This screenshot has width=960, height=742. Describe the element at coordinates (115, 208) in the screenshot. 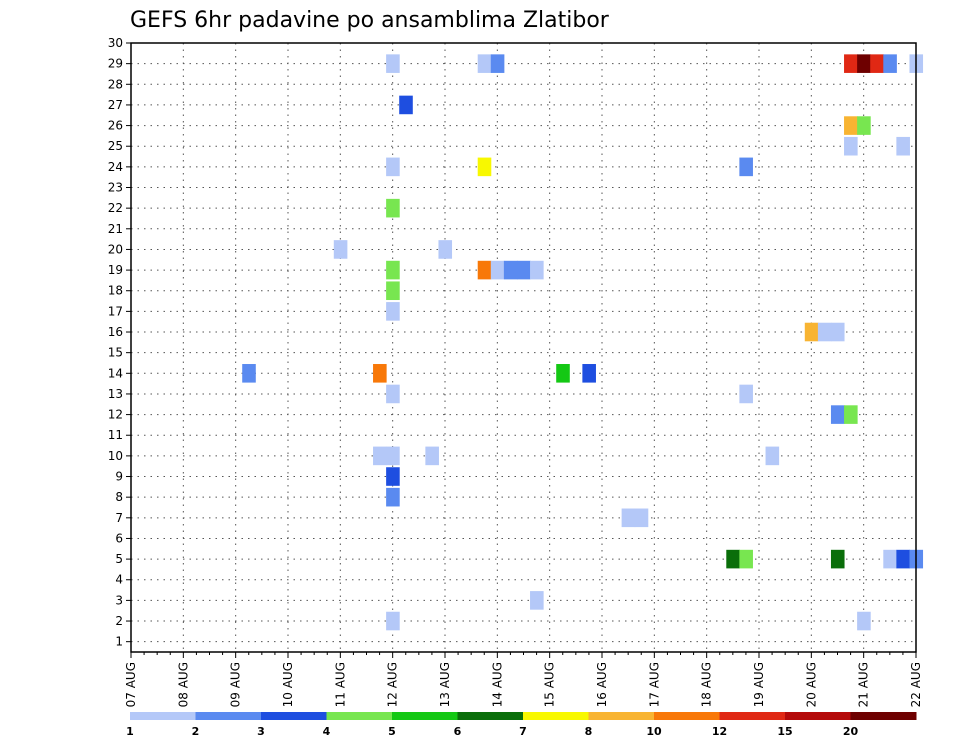

I see `y-tick-label: 22` at that location.